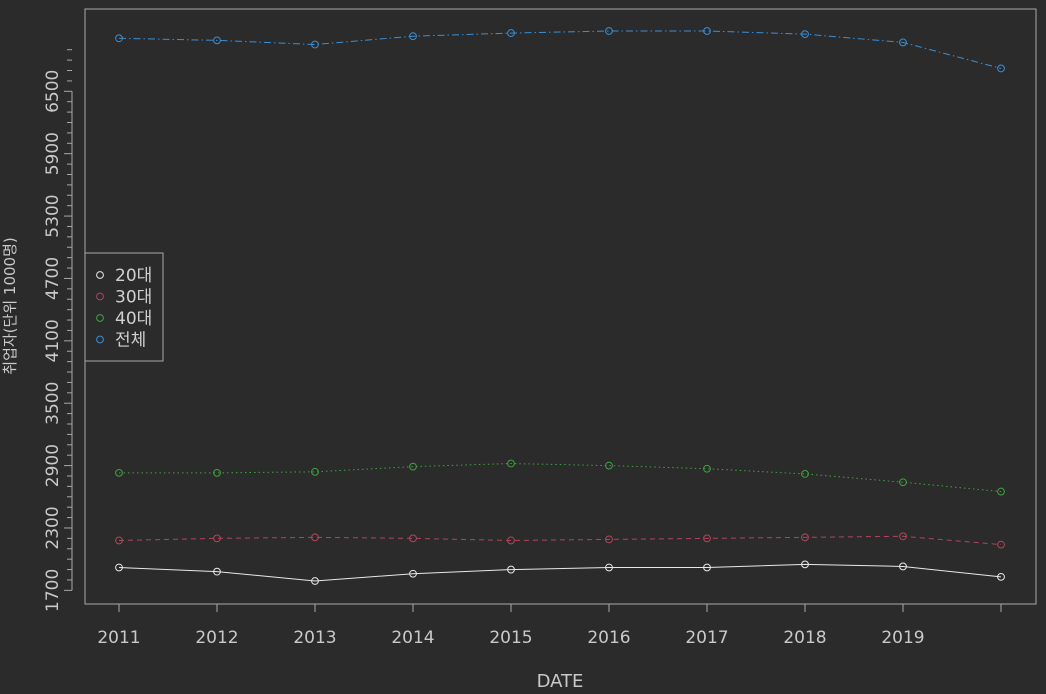 The width and height of the screenshot is (1046, 694). I want to click on x-tick-label: 2019, so click(902, 638).